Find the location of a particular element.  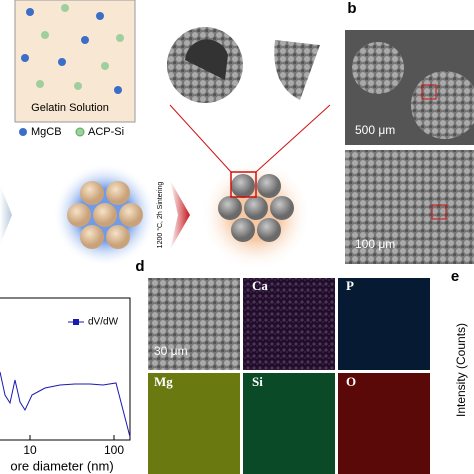

scale-bar-label: 30 μm is located at coordinates (171, 351).